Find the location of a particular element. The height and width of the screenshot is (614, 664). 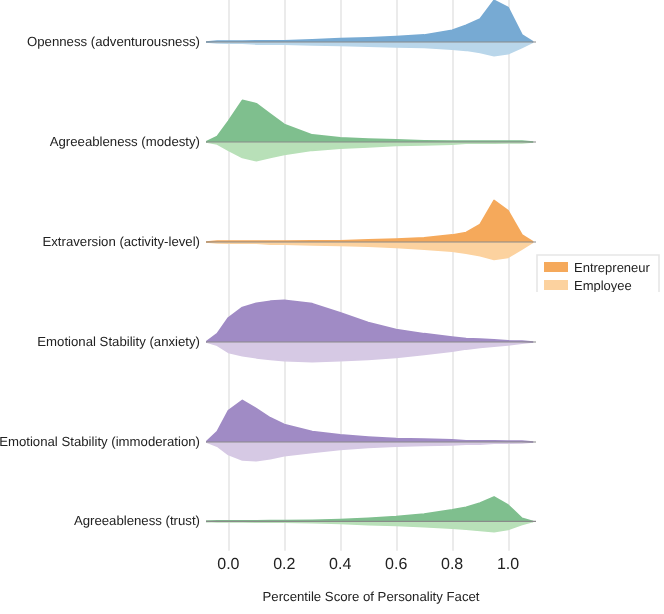

x-tick-label: 0.0 is located at coordinates (229, 563).